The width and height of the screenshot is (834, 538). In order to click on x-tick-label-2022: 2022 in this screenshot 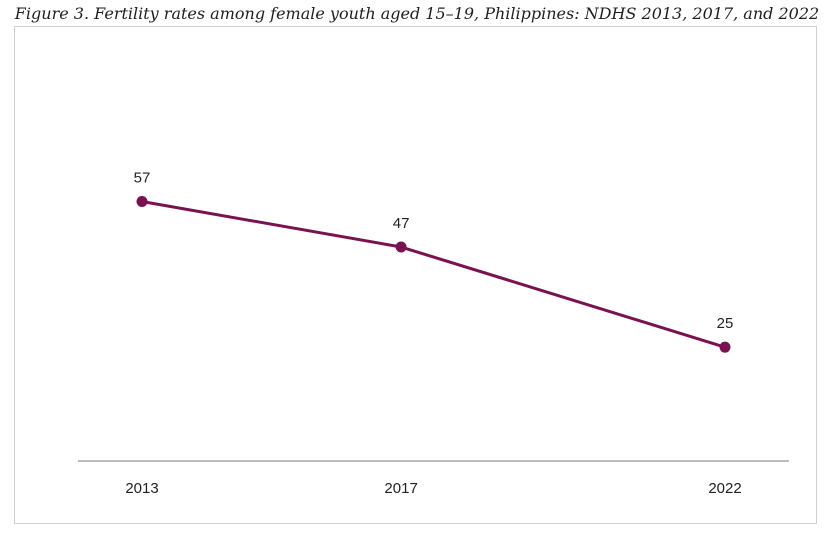, I will do `click(724, 488)`.